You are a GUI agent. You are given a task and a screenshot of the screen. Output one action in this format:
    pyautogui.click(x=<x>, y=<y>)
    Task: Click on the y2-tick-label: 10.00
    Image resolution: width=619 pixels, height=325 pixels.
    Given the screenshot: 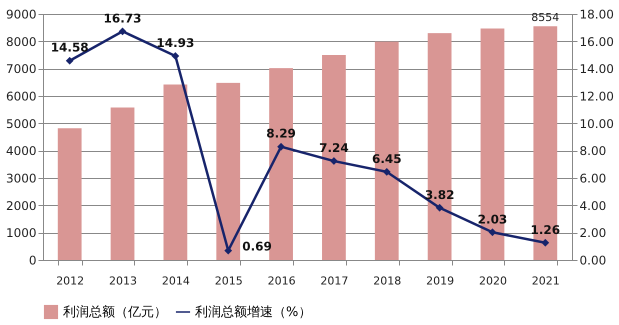 What is the action you would take?
    pyautogui.click(x=597, y=123)
    